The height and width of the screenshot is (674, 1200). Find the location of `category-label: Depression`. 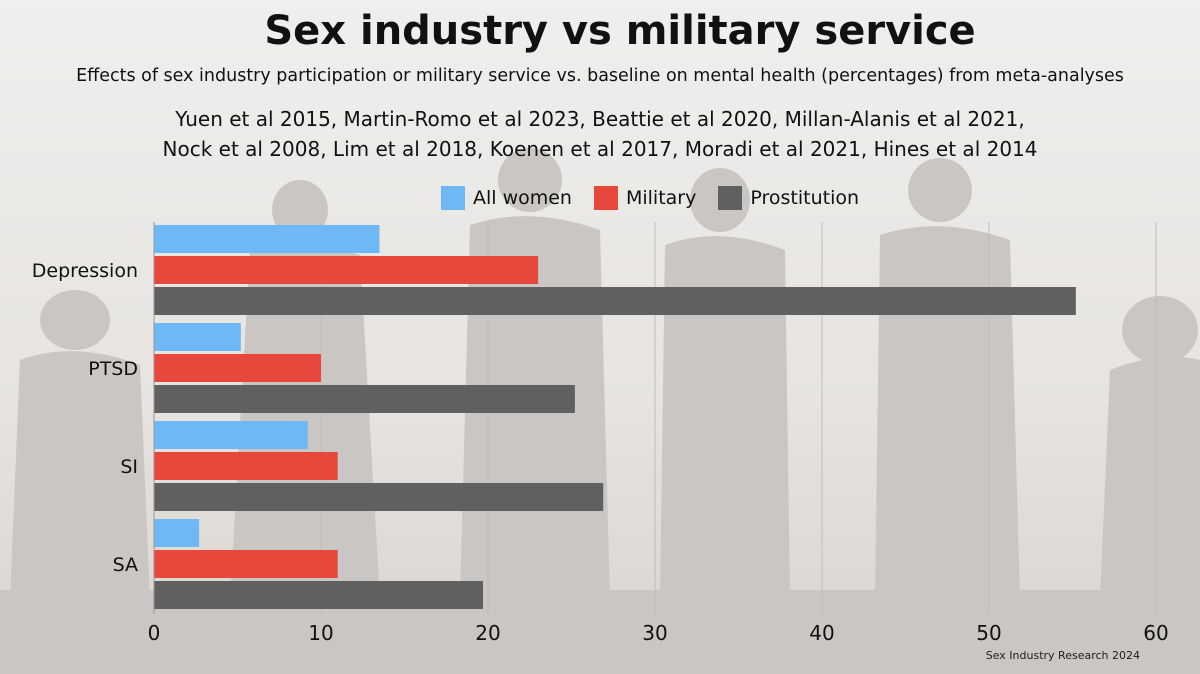

category-label: Depression is located at coordinates (85, 271).